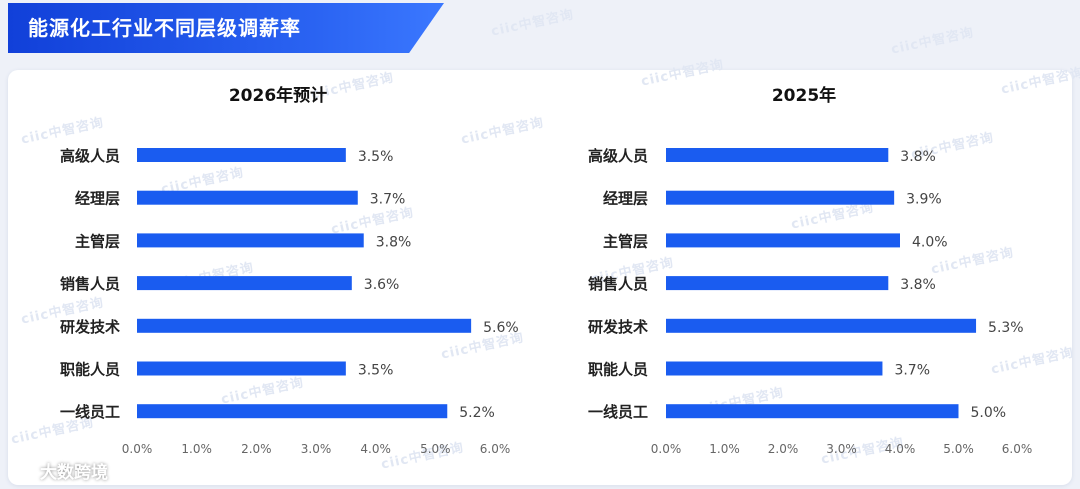  I want to click on data-label: 5.2%, so click(477, 413).